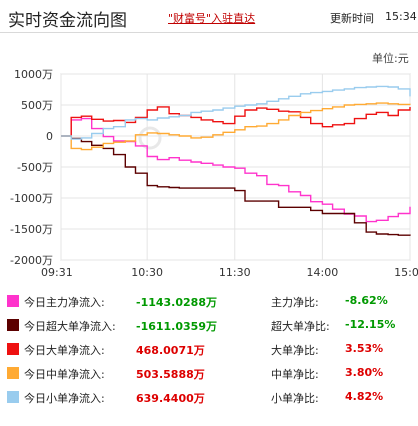  What do you see at coordinates (295, 398) in the screenshot?
I see `ratio-label: 小单净比:` at bounding box center [295, 398].